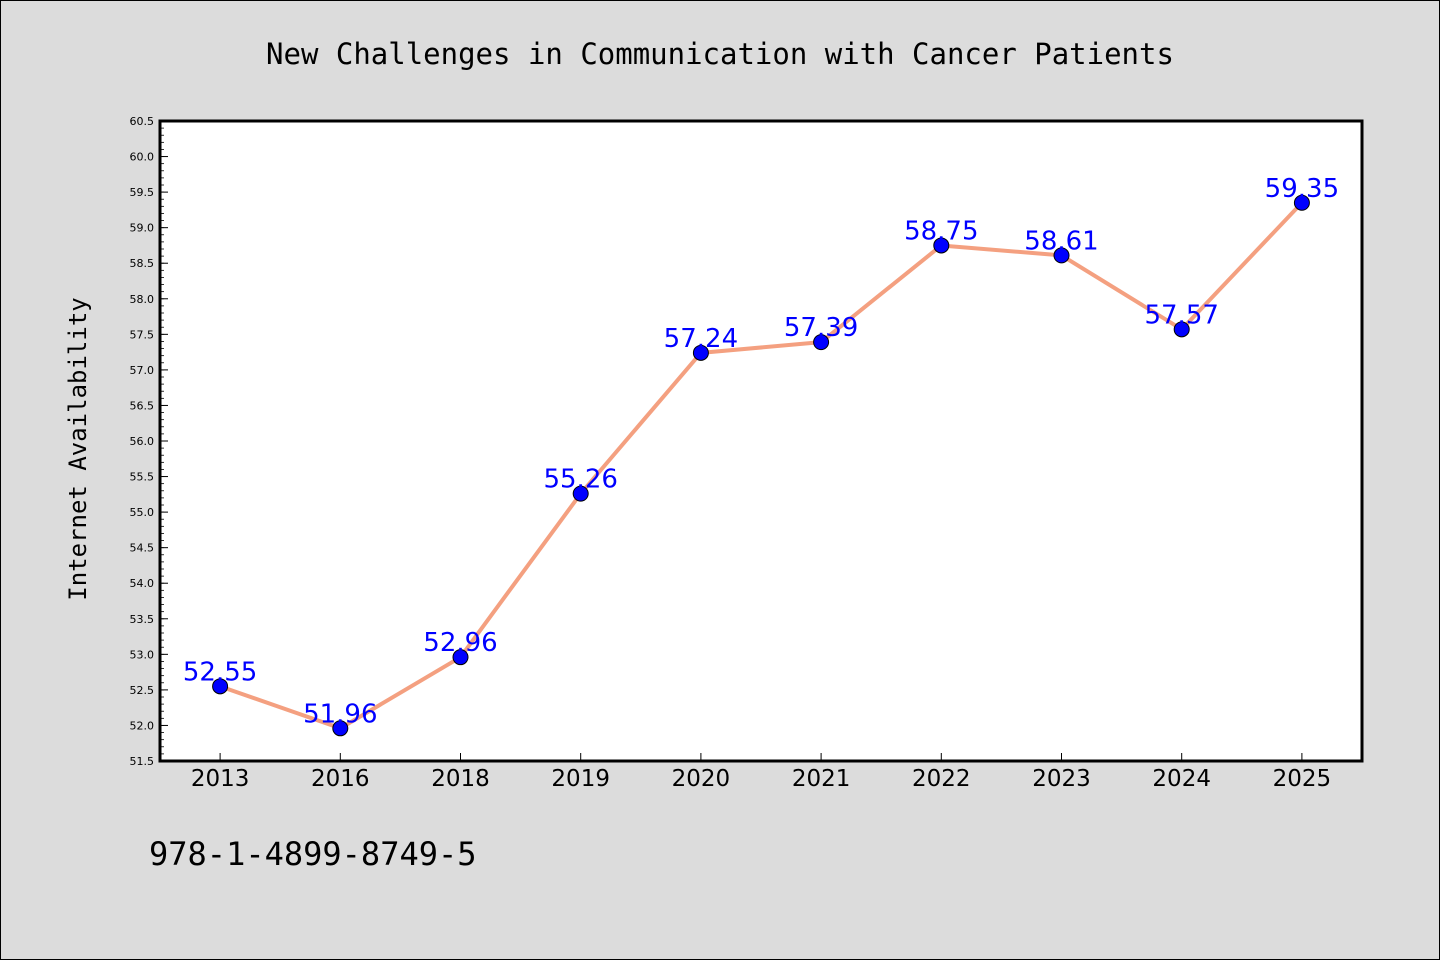 This screenshot has height=960, width=1440. I want to click on y-tick-label: 55.0, so click(142, 512).